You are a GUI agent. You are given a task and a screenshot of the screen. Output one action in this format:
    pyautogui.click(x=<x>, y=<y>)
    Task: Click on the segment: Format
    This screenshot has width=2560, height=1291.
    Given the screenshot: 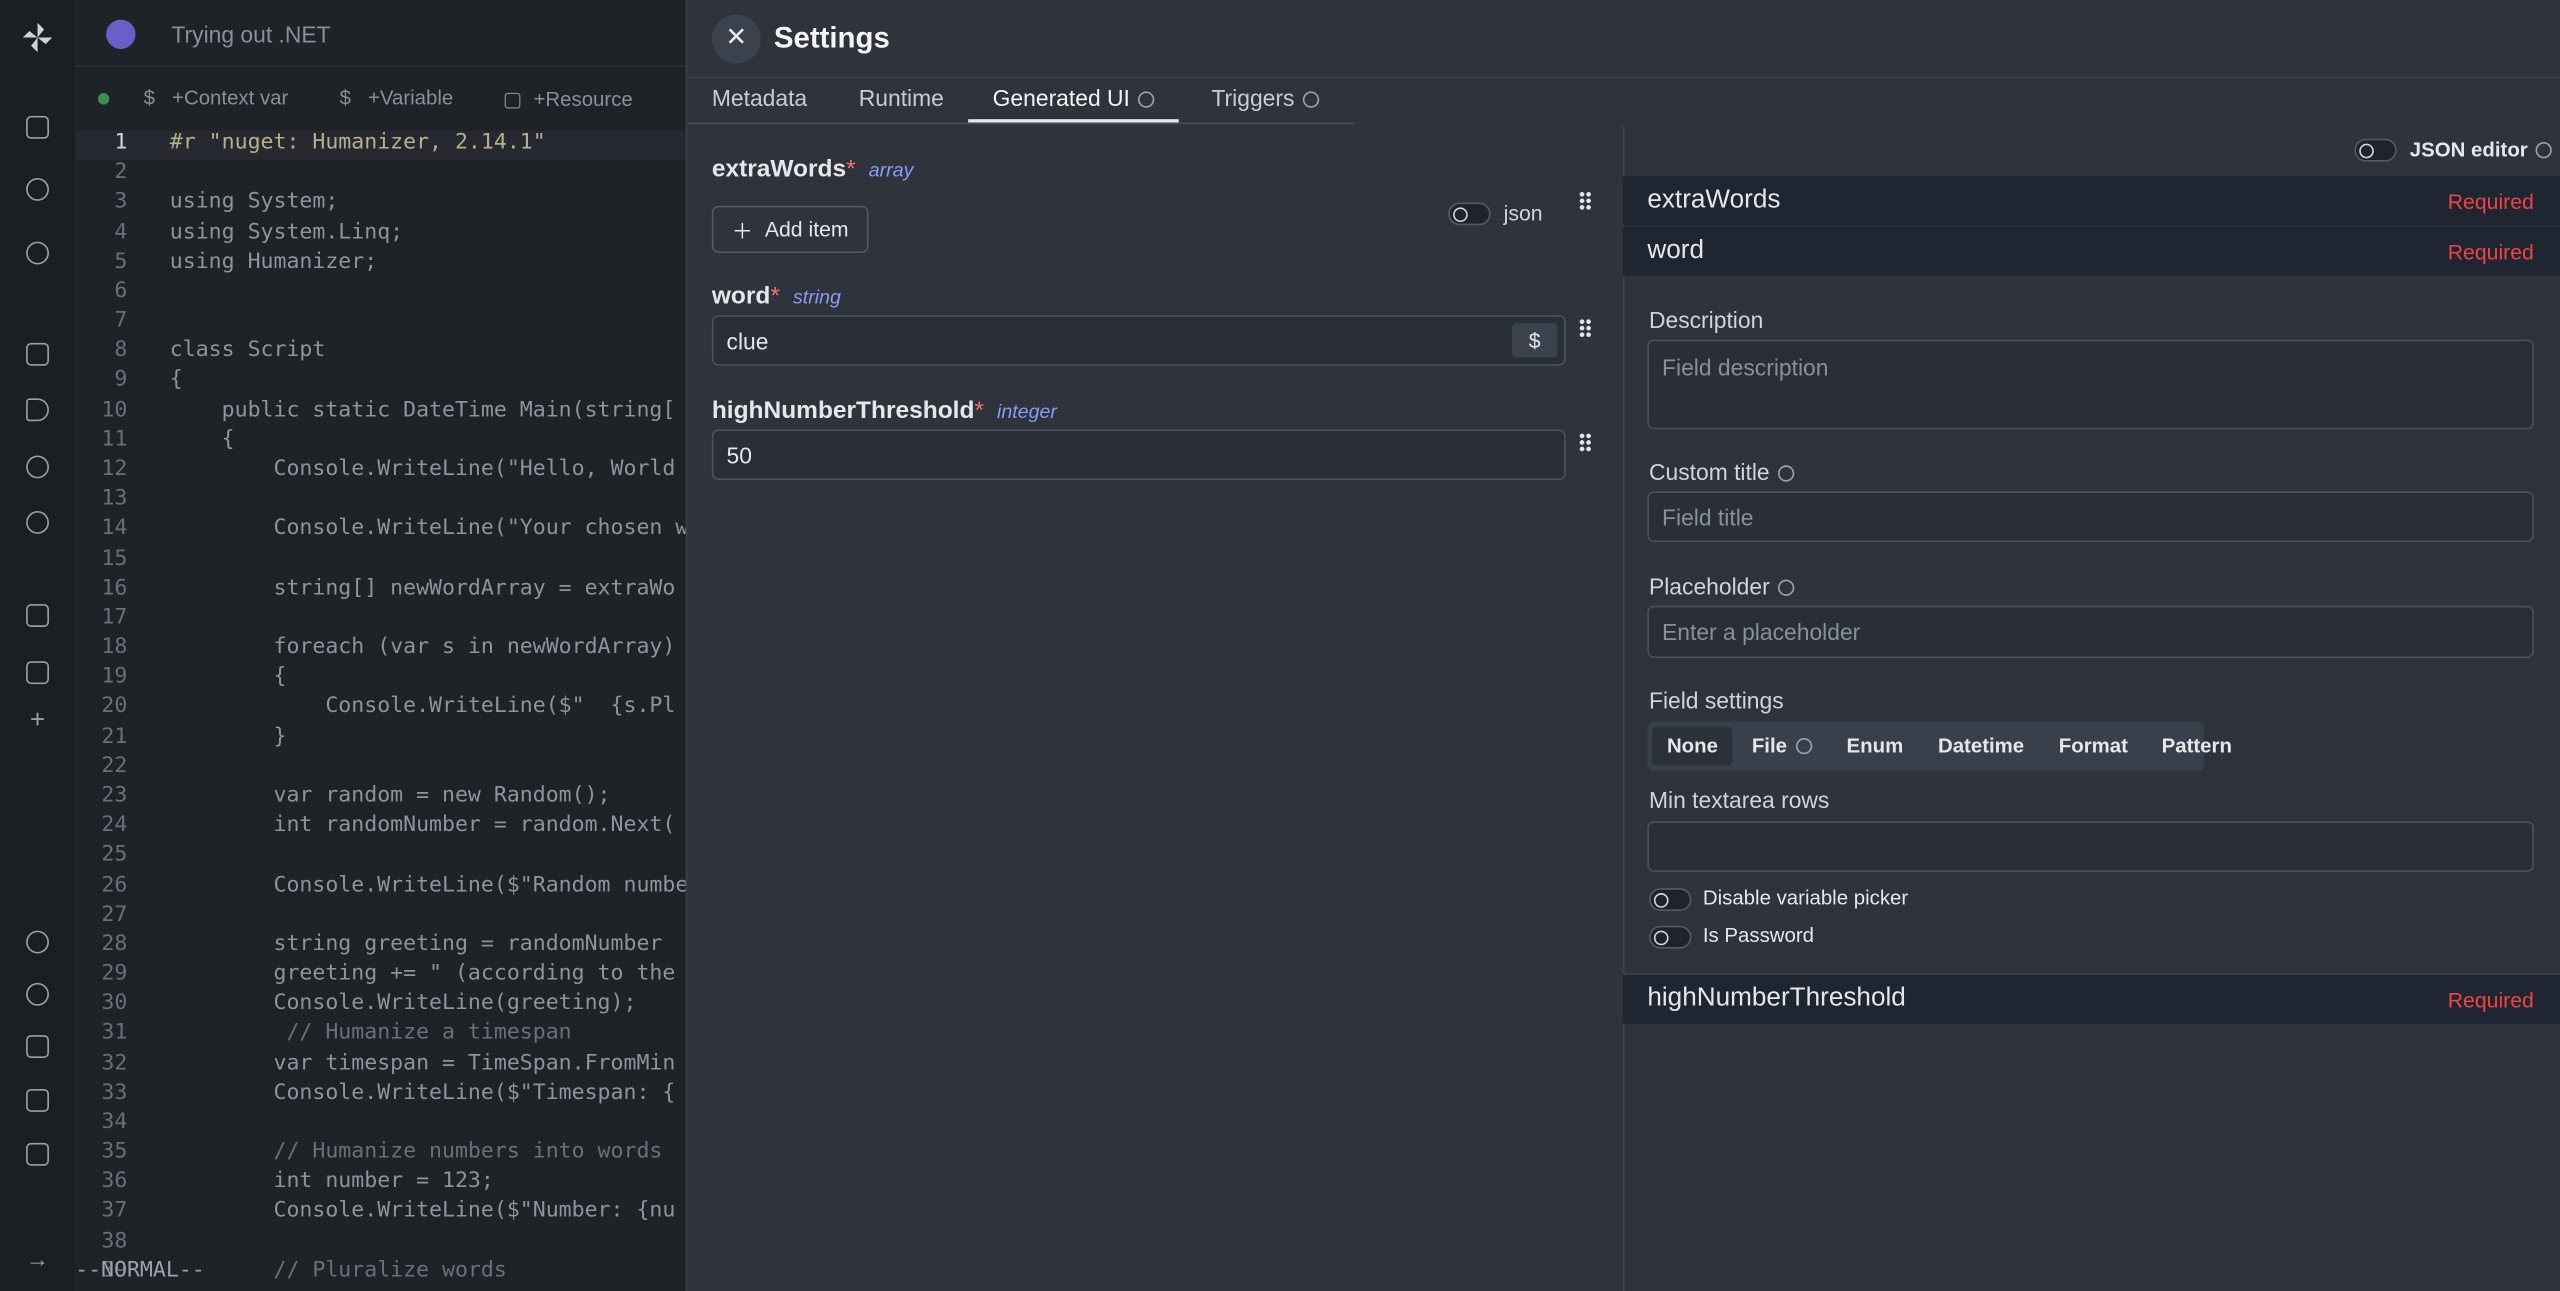 What is the action you would take?
    pyautogui.click(x=2093, y=746)
    